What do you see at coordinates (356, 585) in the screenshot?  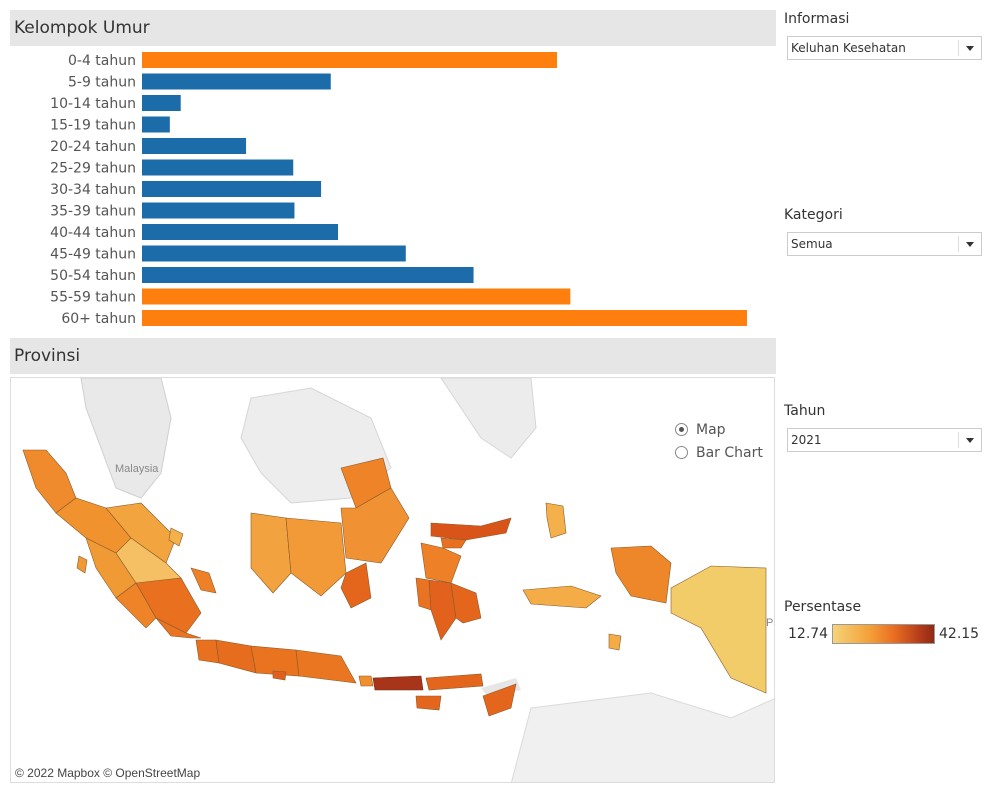 I see `province-kalimantan-selatan` at bounding box center [356, 585].